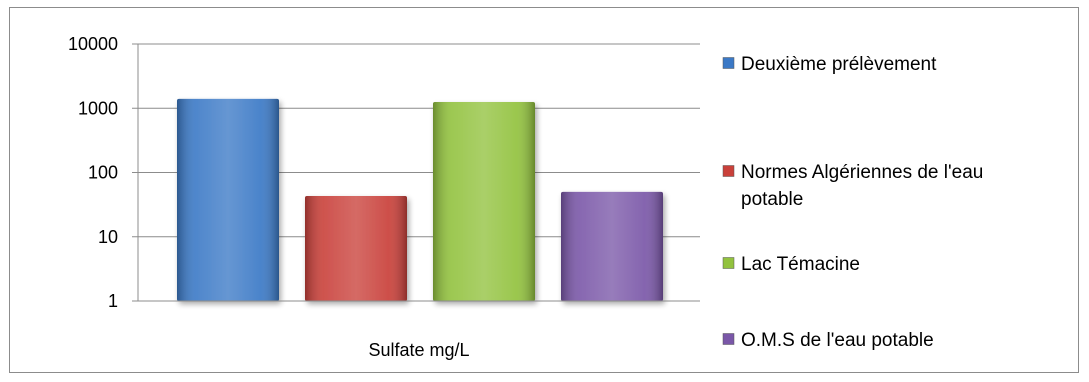 This screenshot has height=382, width=1089. I want to click on y-tick-label: 1000, so click(98, 108).